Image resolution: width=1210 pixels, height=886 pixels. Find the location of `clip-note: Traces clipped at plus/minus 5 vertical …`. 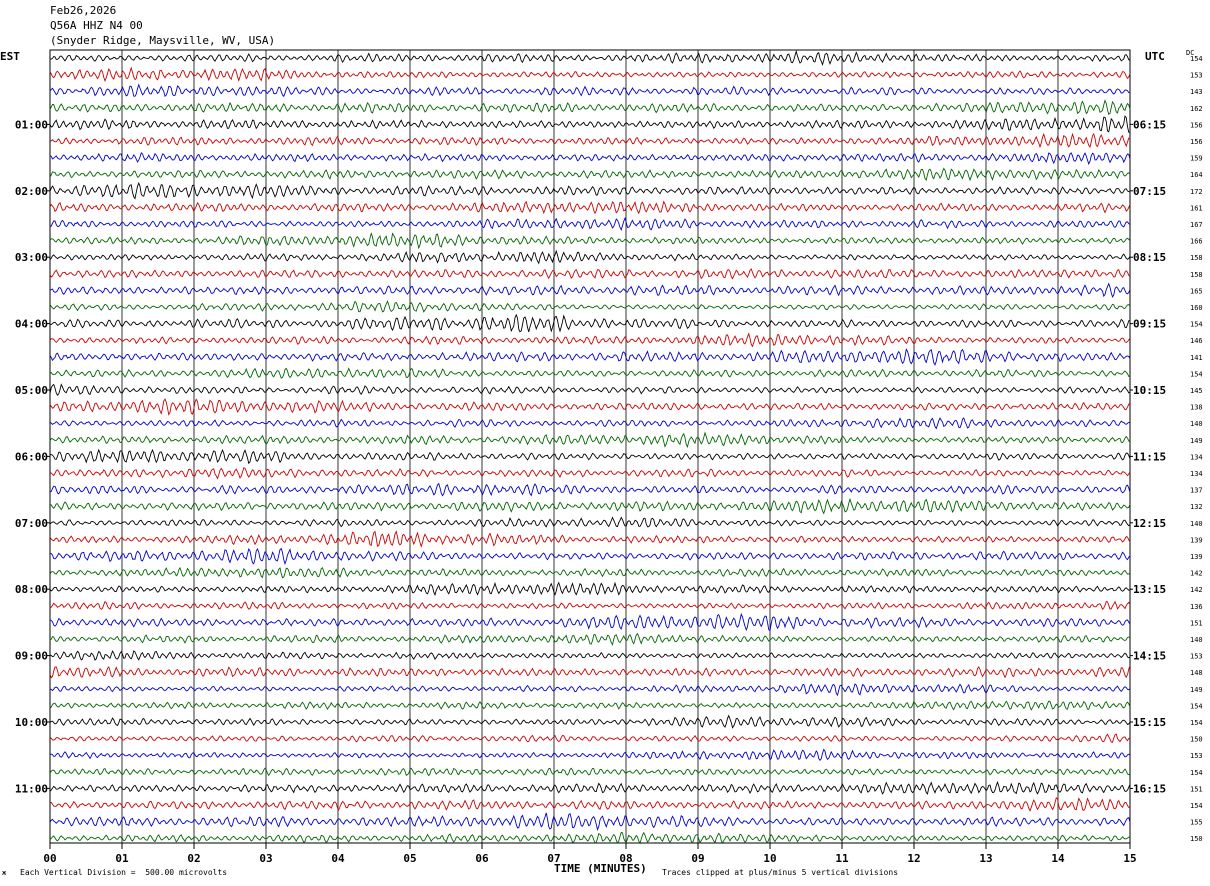

clip-note: Traces clipped at plus/minus 5 vertical … is located at coordinates (780, 872).